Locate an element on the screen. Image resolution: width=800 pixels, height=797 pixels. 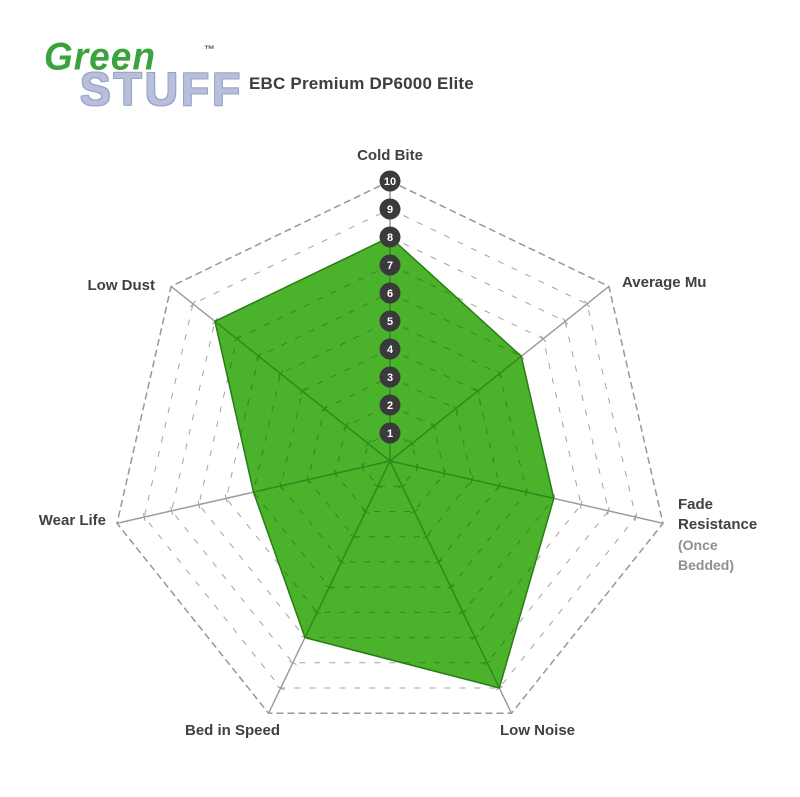
axis-label-fade-sub: (Once Bedded) is located at coordinates (706, 555).